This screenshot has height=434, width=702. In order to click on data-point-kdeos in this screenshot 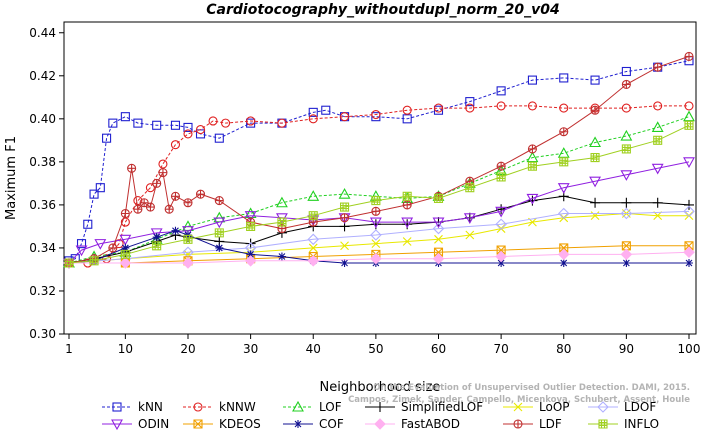, I will do `click(501, 250)`.